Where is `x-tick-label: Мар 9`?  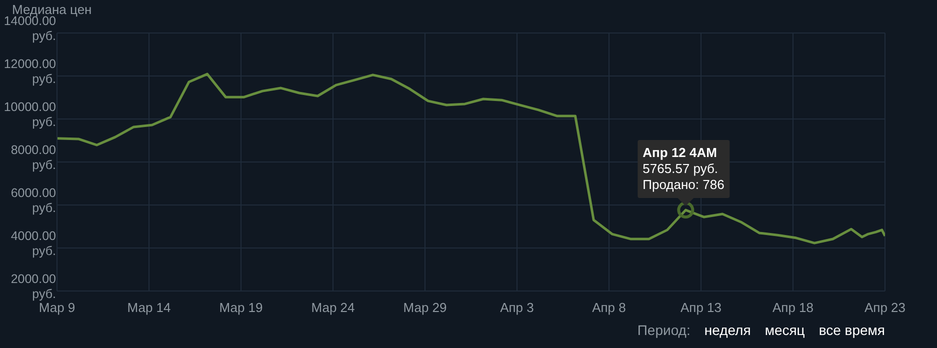 x-tick-label: Мар 9 is located at coordinates (57, 308).